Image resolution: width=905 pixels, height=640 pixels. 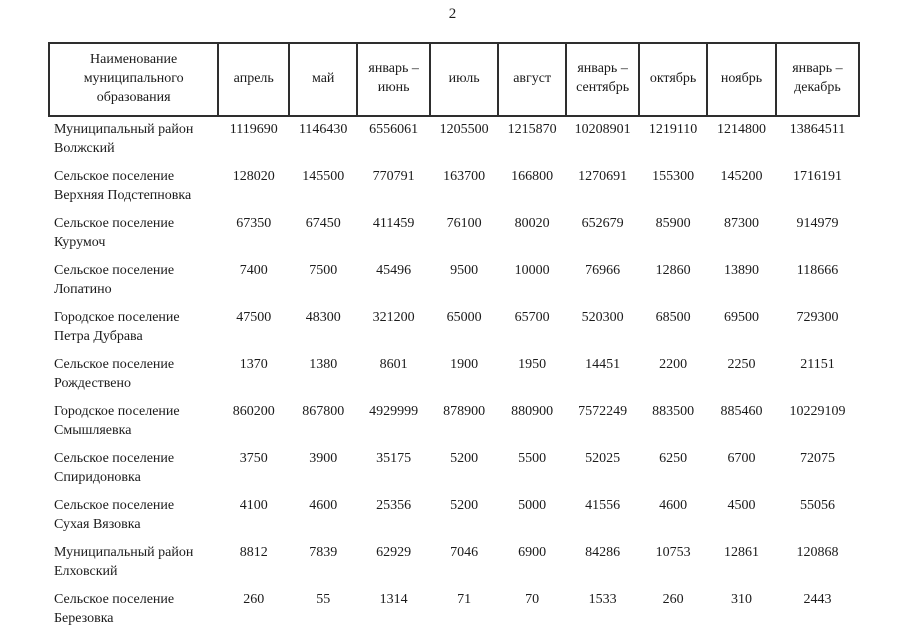 I want to click on value-cell: 1119690, so click(x=253, y=129).